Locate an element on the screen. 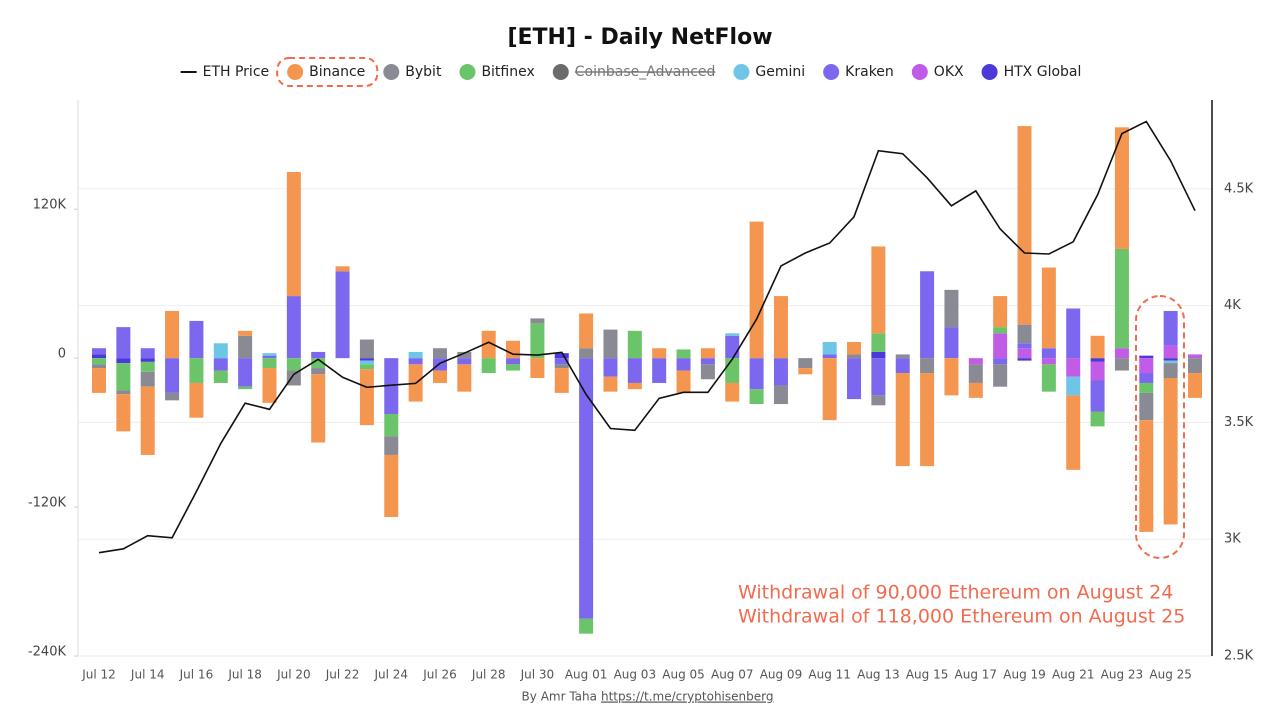 This screenshot has height=720, width=1280. x-tick-label: Aug 25 is located at coordinates (1170, 675).